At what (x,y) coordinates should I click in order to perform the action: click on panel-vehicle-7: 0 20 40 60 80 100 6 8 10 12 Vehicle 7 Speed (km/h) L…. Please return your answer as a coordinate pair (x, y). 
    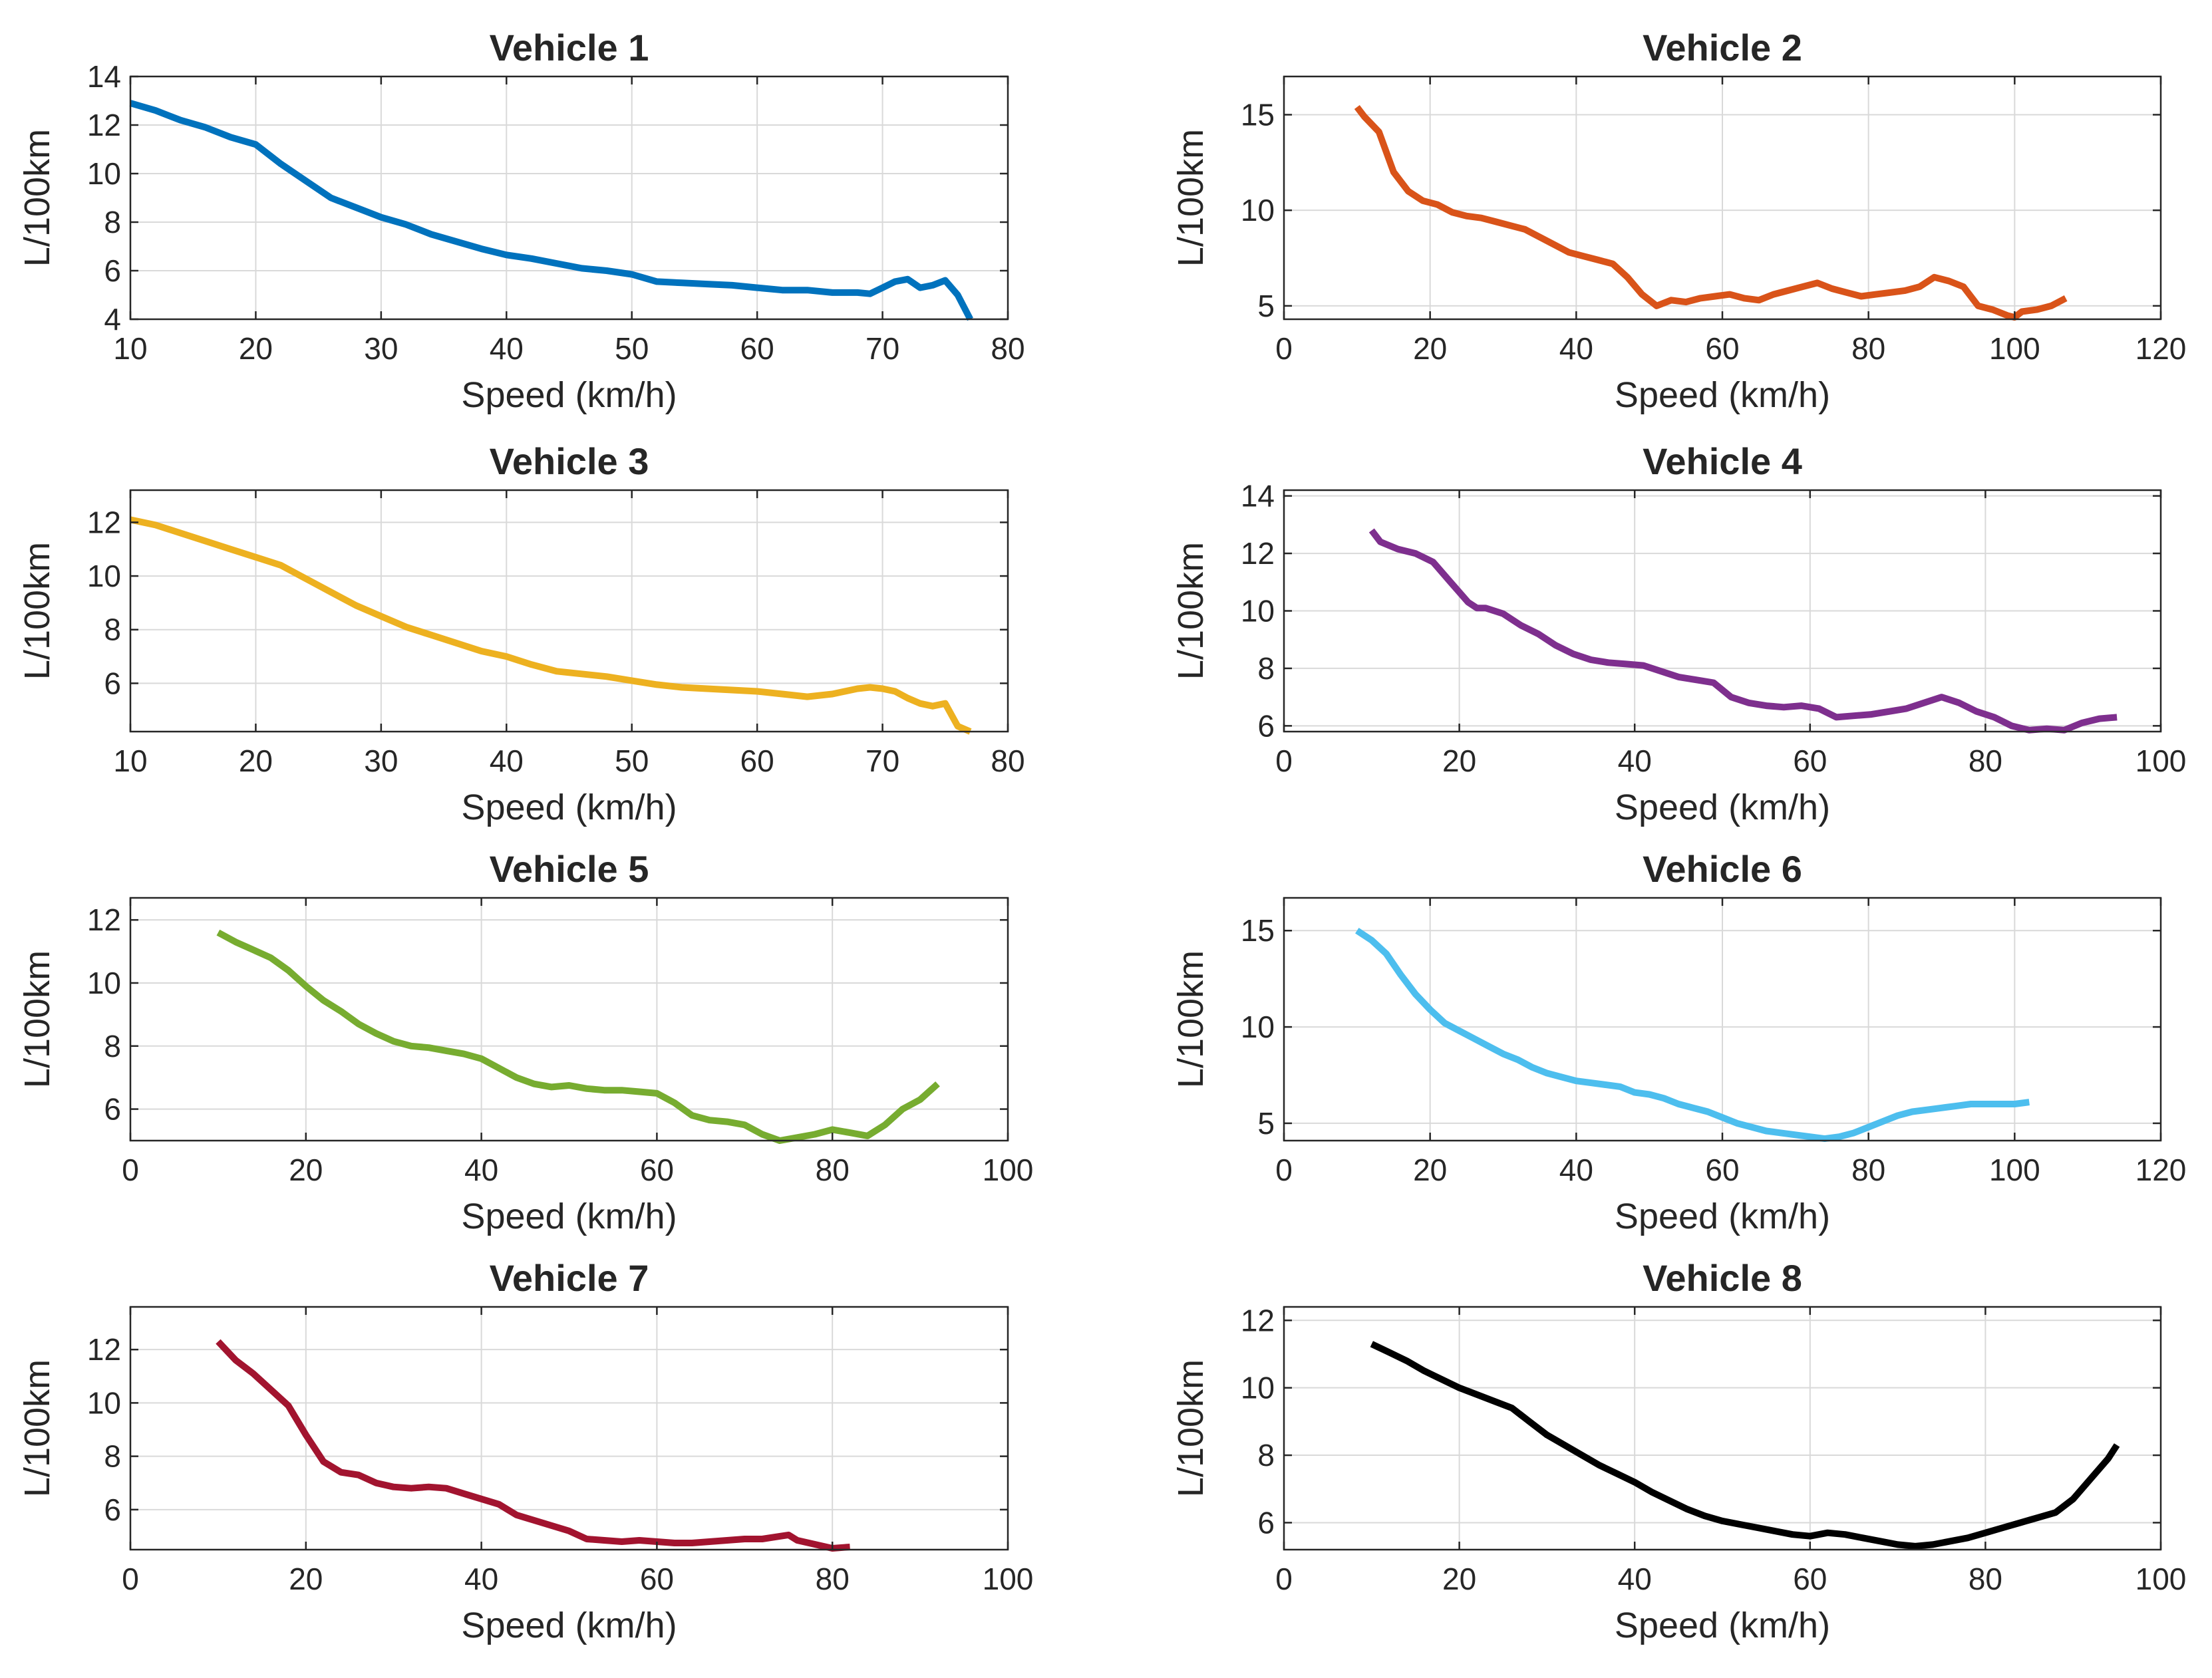
    Looking at the image, I should click on (525, 1451).